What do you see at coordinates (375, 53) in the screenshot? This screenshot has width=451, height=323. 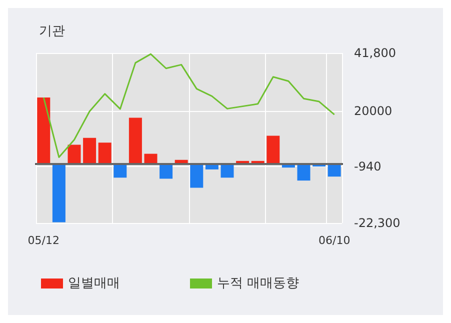 I see `y-tick-label: 41,800` at bounding box center [375, 53].